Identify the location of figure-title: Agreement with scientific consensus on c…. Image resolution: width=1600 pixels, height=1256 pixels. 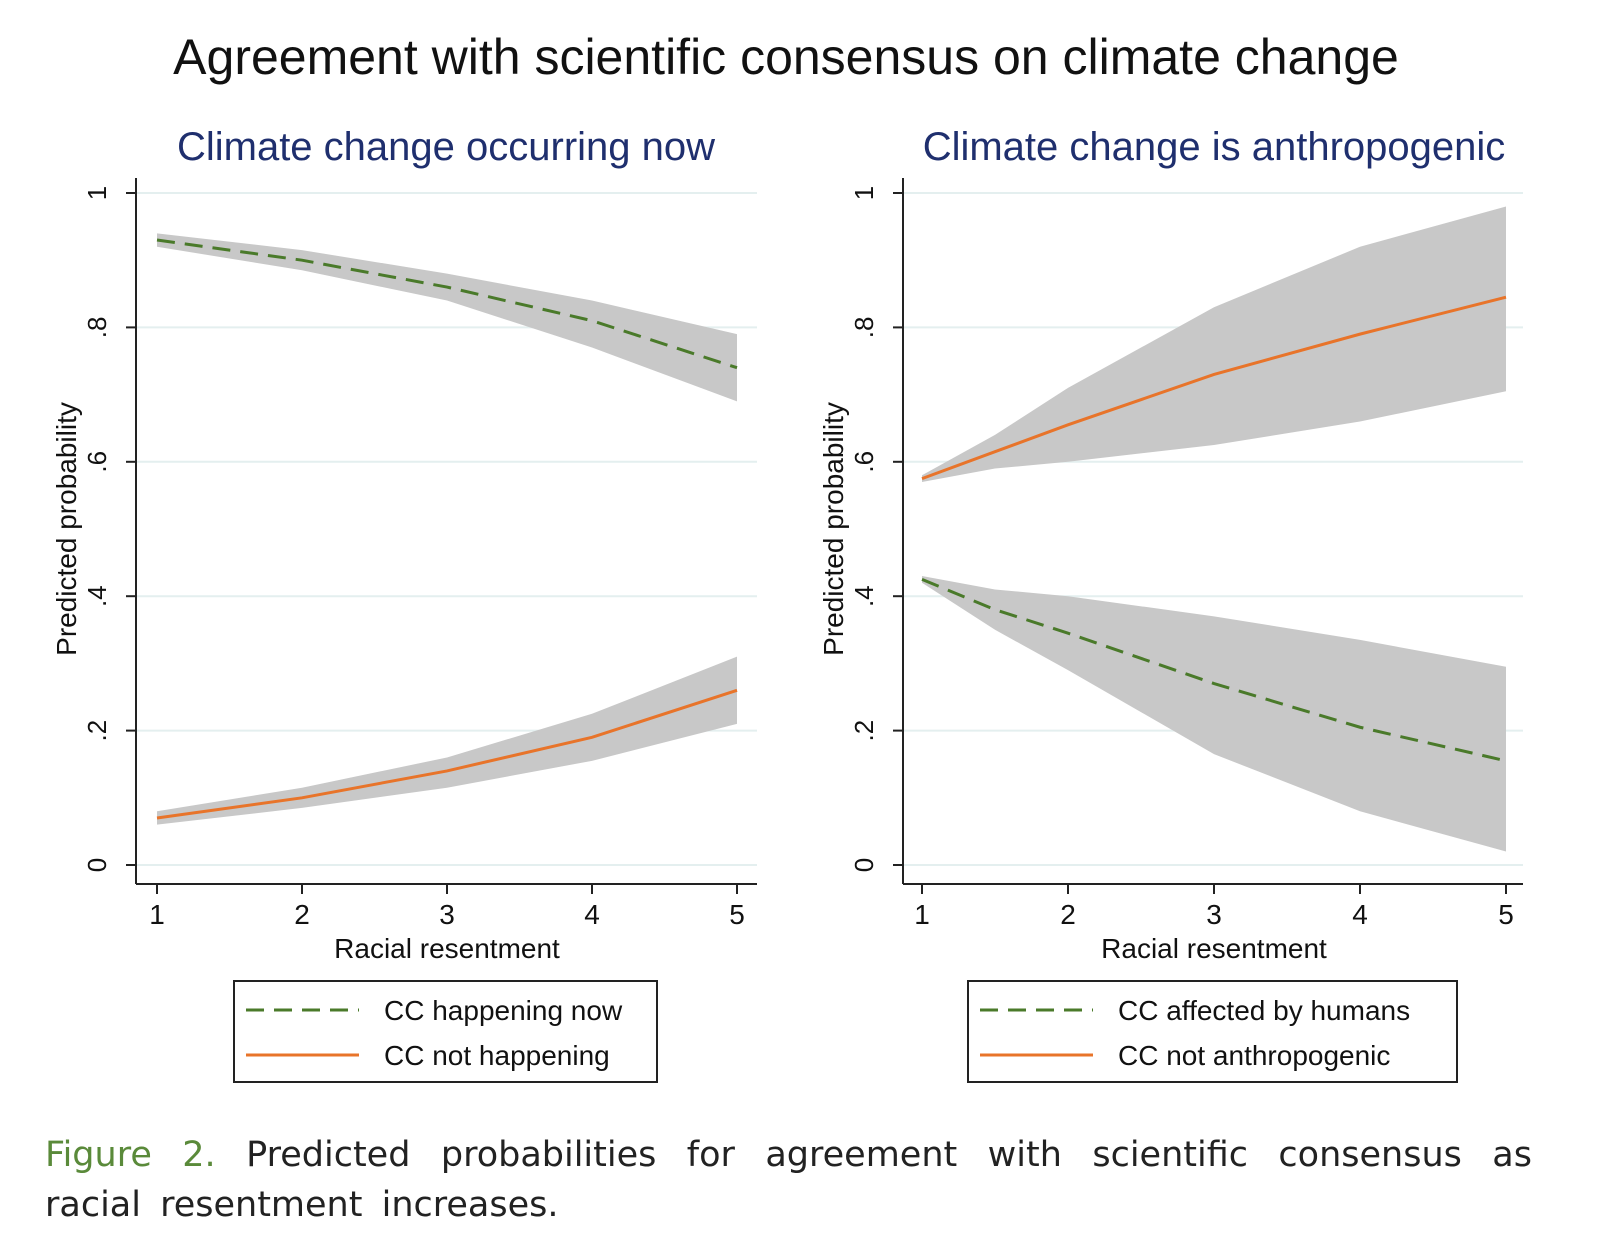
(786, 57).